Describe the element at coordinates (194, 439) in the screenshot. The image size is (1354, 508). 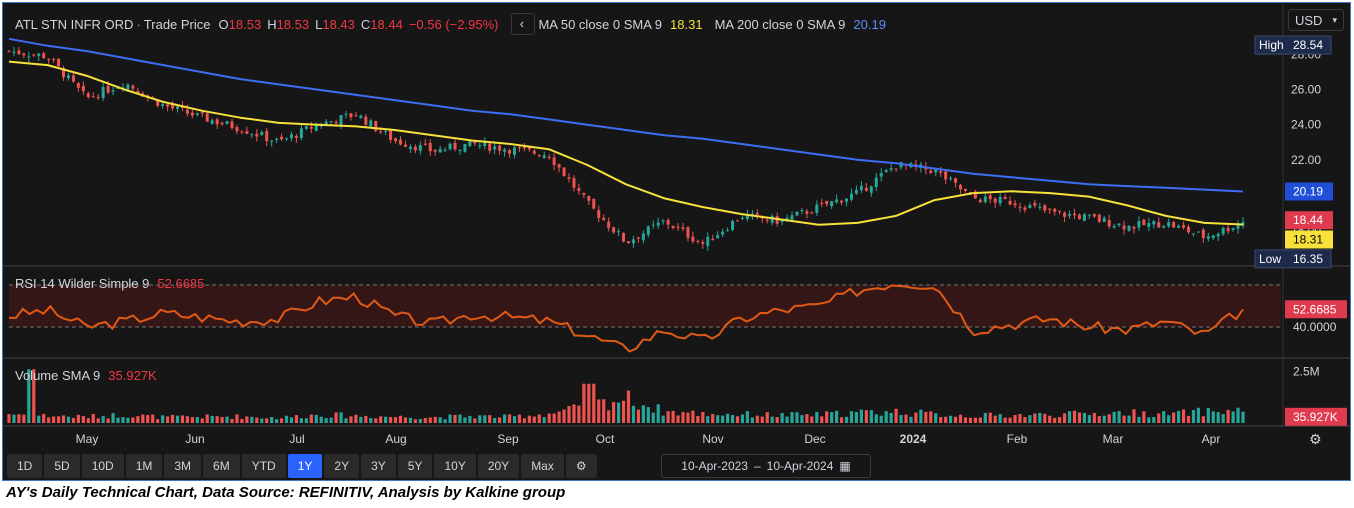
I see `time-axis-label: Jun` at that location.